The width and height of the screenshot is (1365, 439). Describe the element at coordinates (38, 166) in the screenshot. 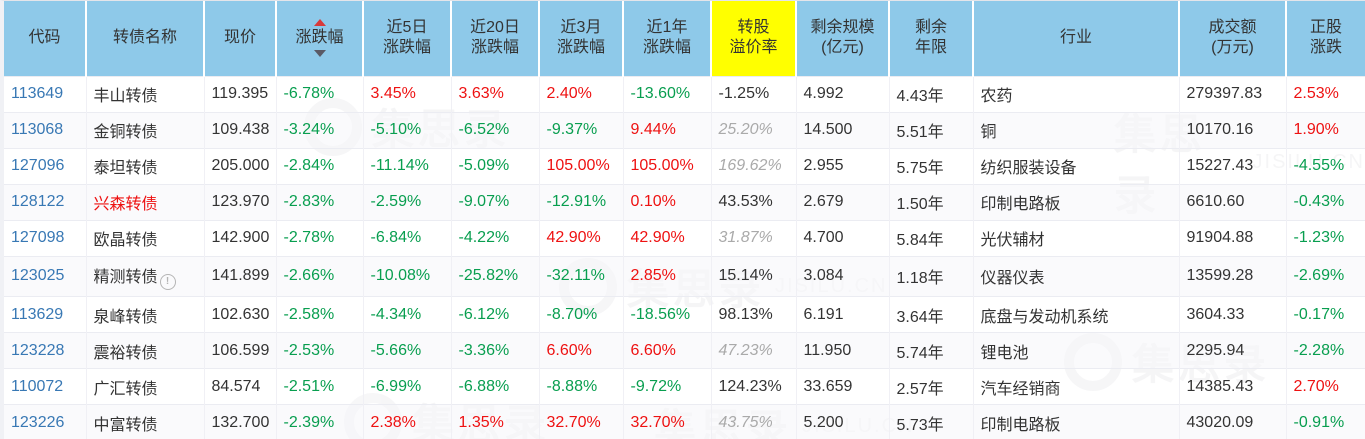

I see `bond-code-link: 127096` at that location.